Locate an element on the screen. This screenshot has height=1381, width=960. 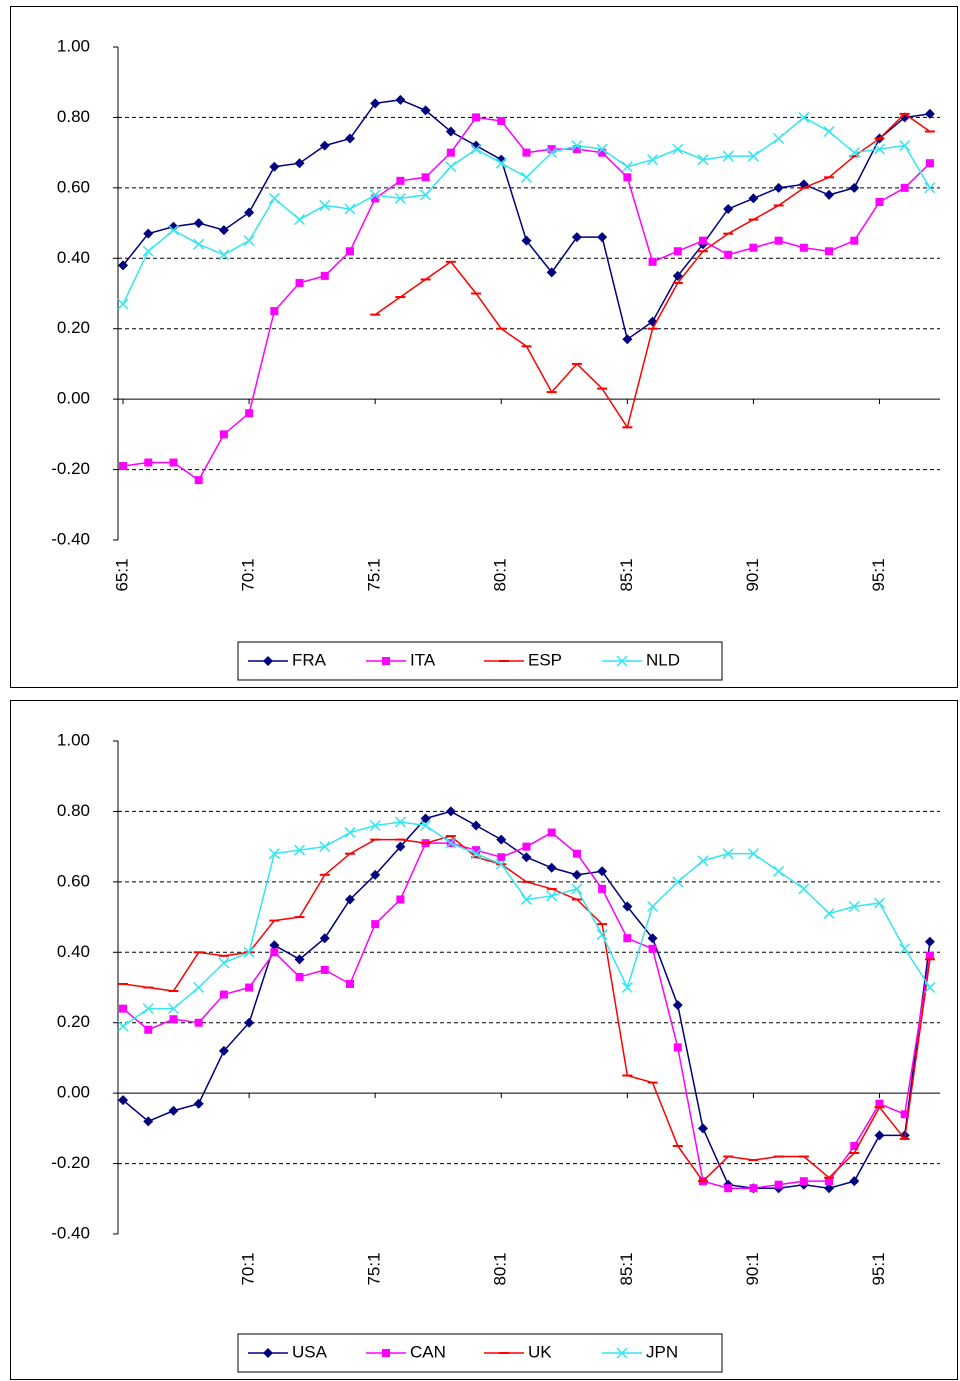
legend-label: CAN is located at coordinates (428, 1351).